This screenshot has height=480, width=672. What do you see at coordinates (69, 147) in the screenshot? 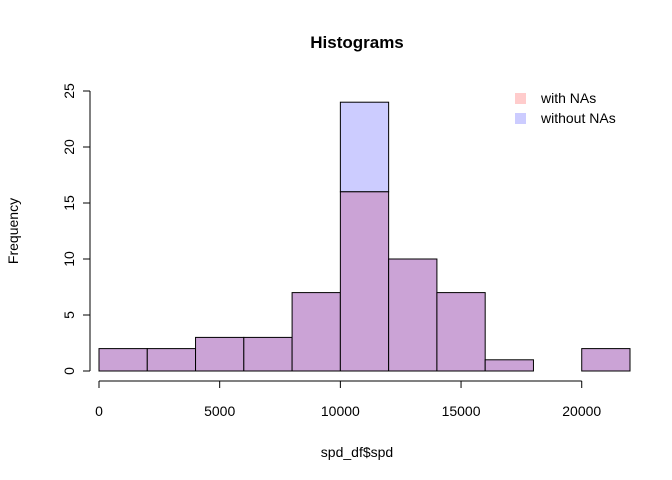
I see `y-tick-label-20: 20` at bounding box center [69, 147].